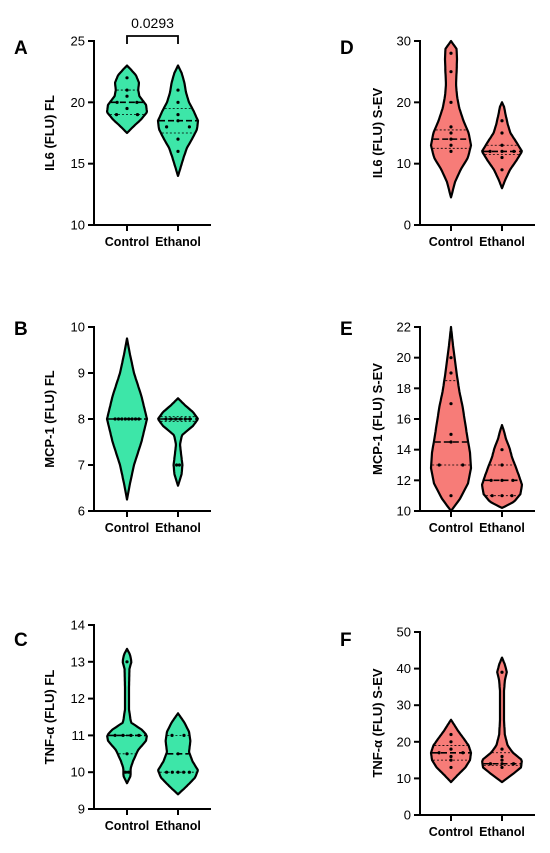 Image resolution: width=550 pixels, height=853 pixels. I want to click on y-tick-label: 25, so click(78, 41).